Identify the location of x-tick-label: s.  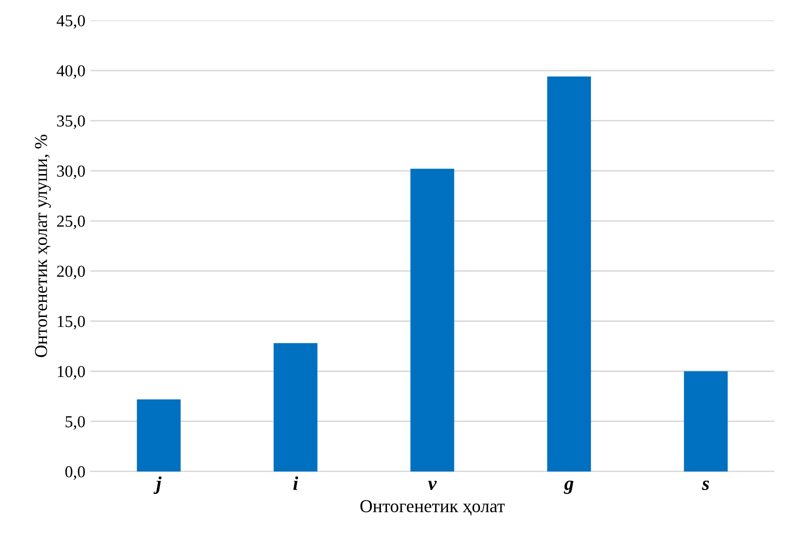
(706, 485).